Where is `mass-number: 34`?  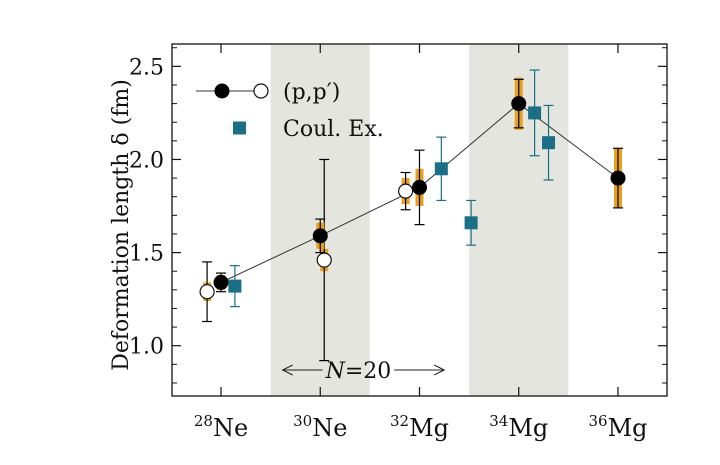 mass-number: 34 is located at coordinates (498, 421).